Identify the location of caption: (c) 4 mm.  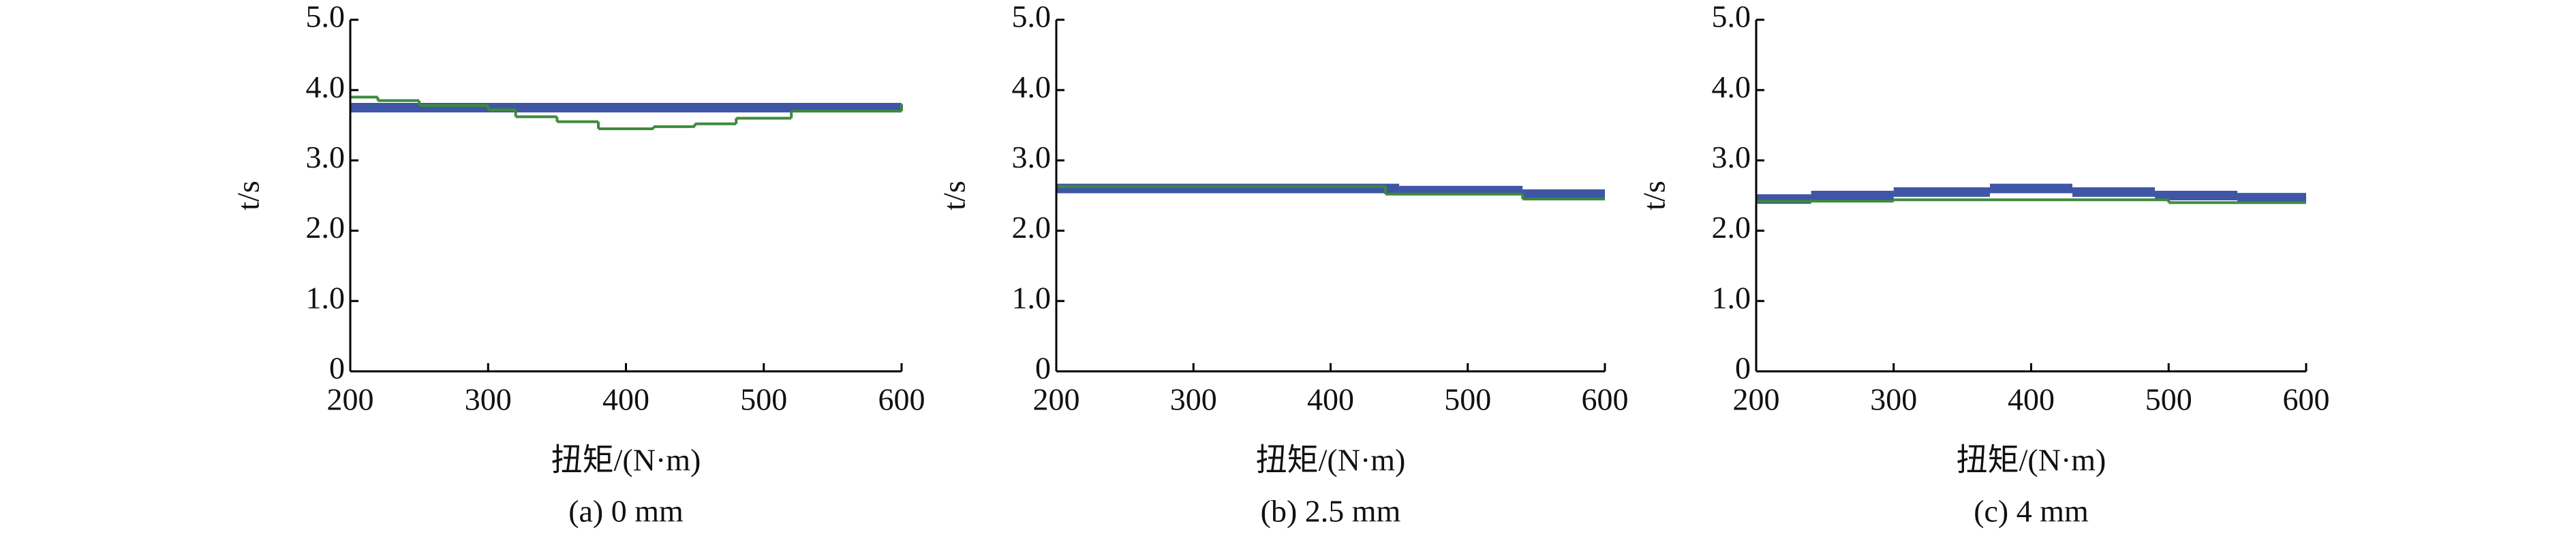
(2032, 511).